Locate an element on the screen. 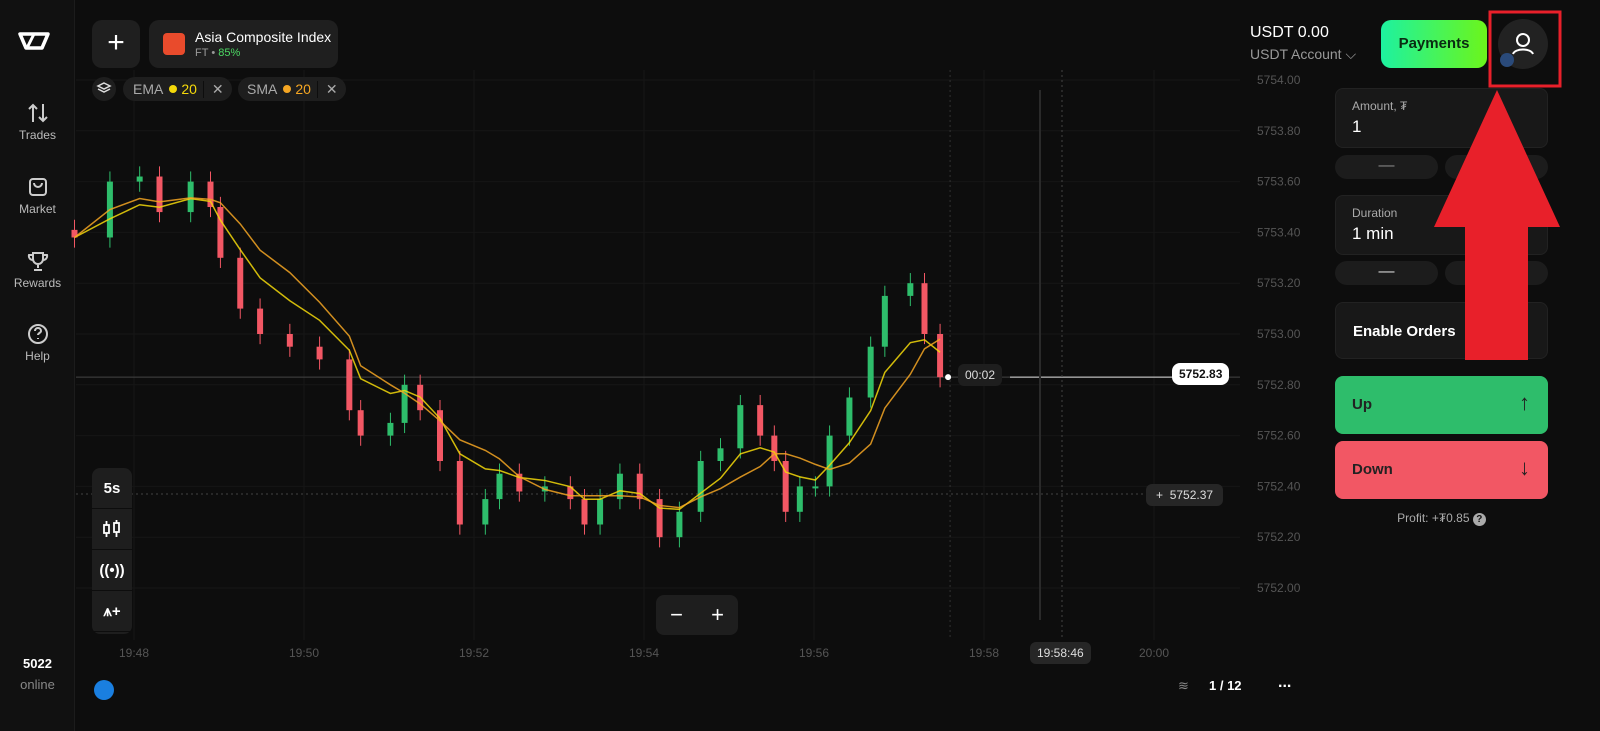  amount-field: Amount, ₮ 1 is located at coordinates (1441, 118).